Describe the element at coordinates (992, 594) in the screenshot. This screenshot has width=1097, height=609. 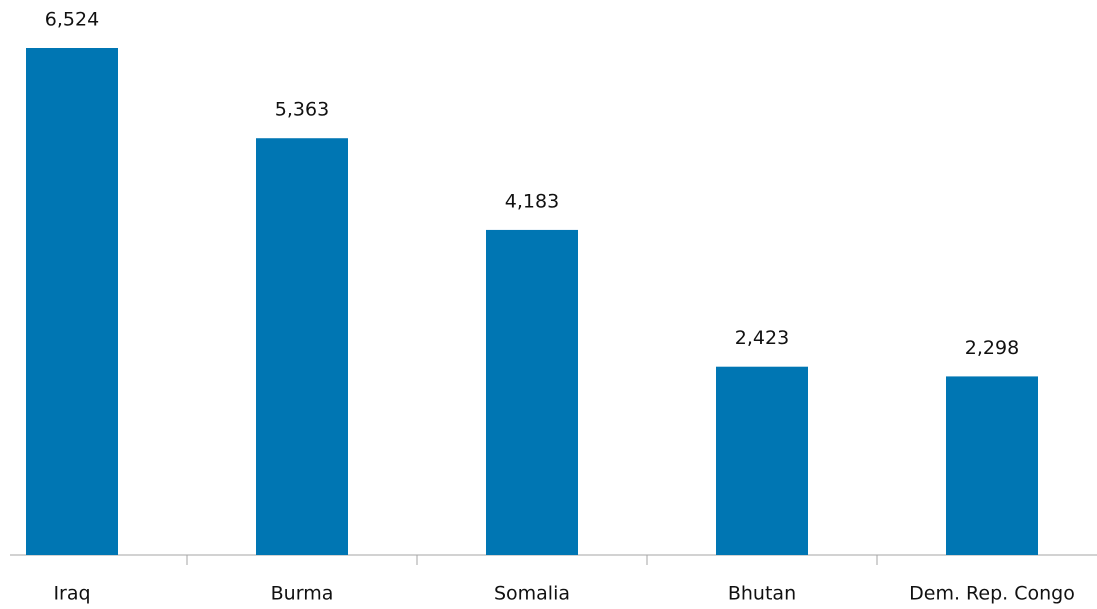
I see `x-tick-label: Dem. Rep. Congo` at that location.